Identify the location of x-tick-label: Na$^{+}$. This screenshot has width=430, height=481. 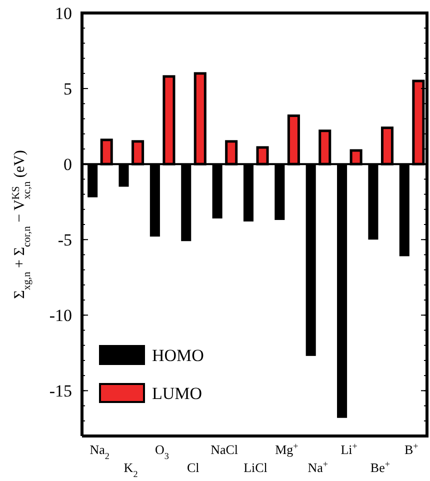
(318, 467).